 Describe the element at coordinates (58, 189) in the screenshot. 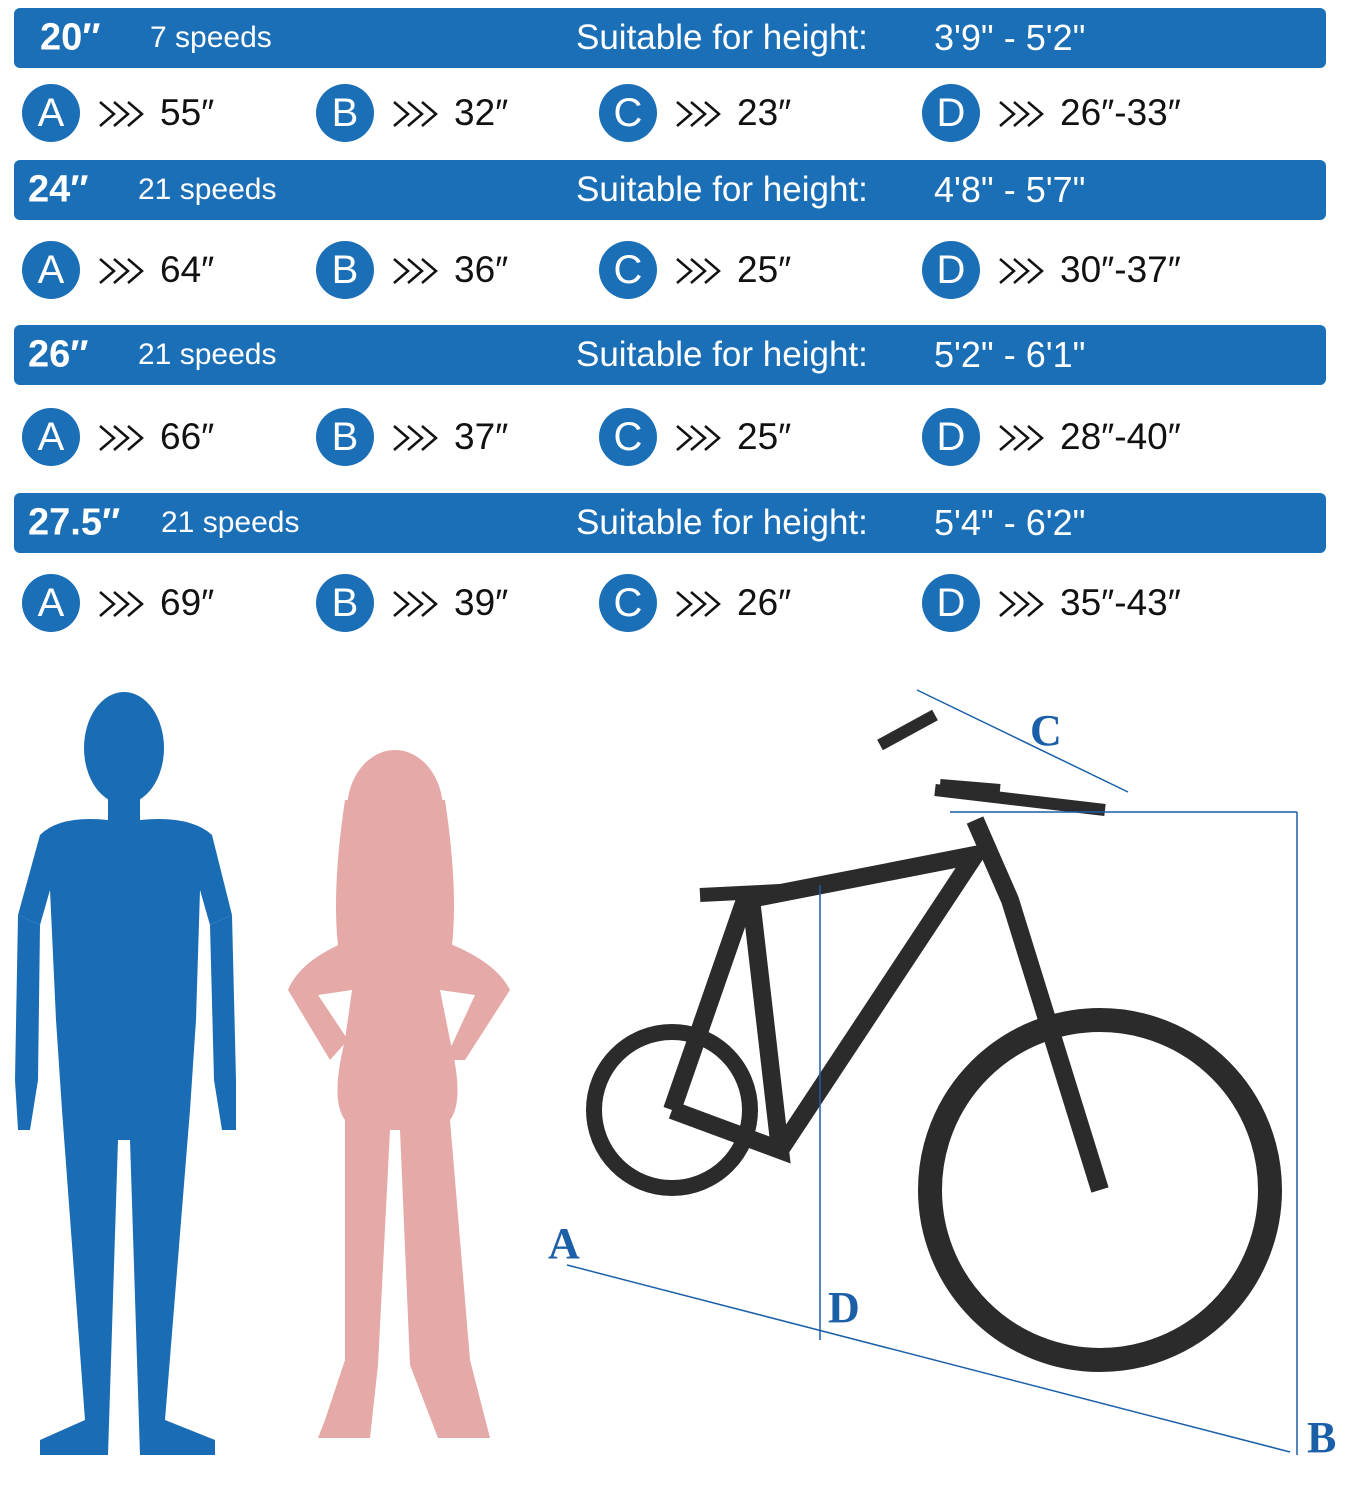

I see `wheel-size: 24″` at that location.